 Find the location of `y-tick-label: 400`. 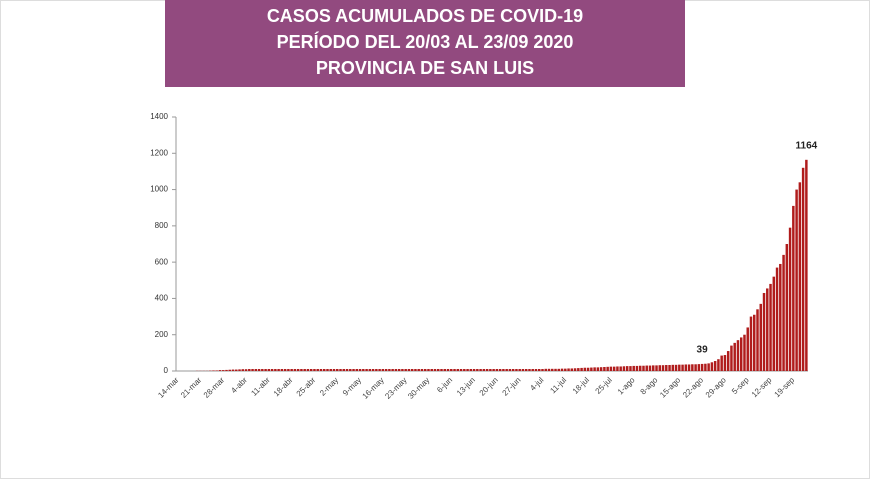

y-tick-label: 400 is located at coordinates (162, 298).